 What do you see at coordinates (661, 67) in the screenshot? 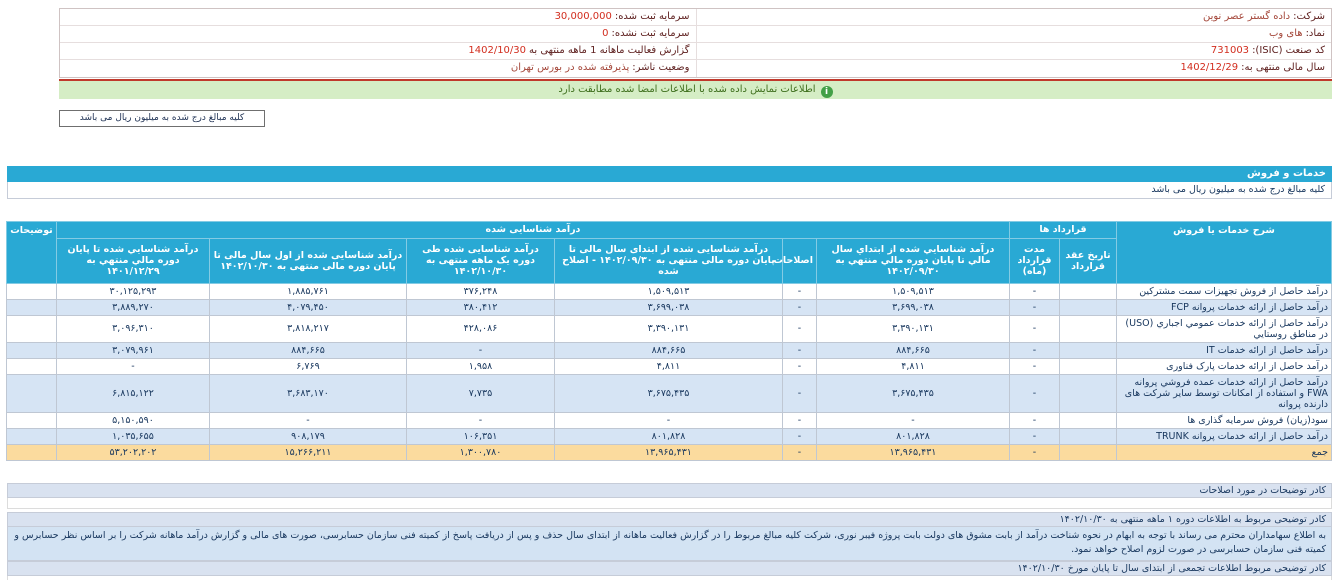
I see `info-label: وضعیت ناشر:` at bounding box center [661, 67].